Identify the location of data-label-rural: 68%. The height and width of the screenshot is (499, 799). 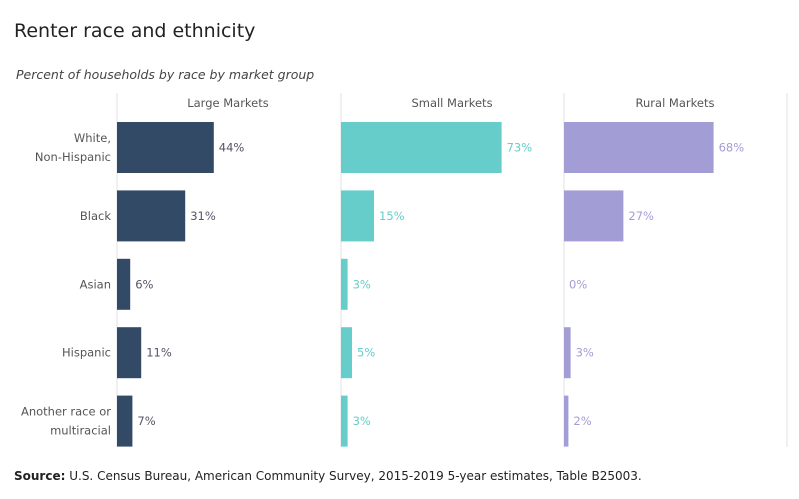
(732, 148).